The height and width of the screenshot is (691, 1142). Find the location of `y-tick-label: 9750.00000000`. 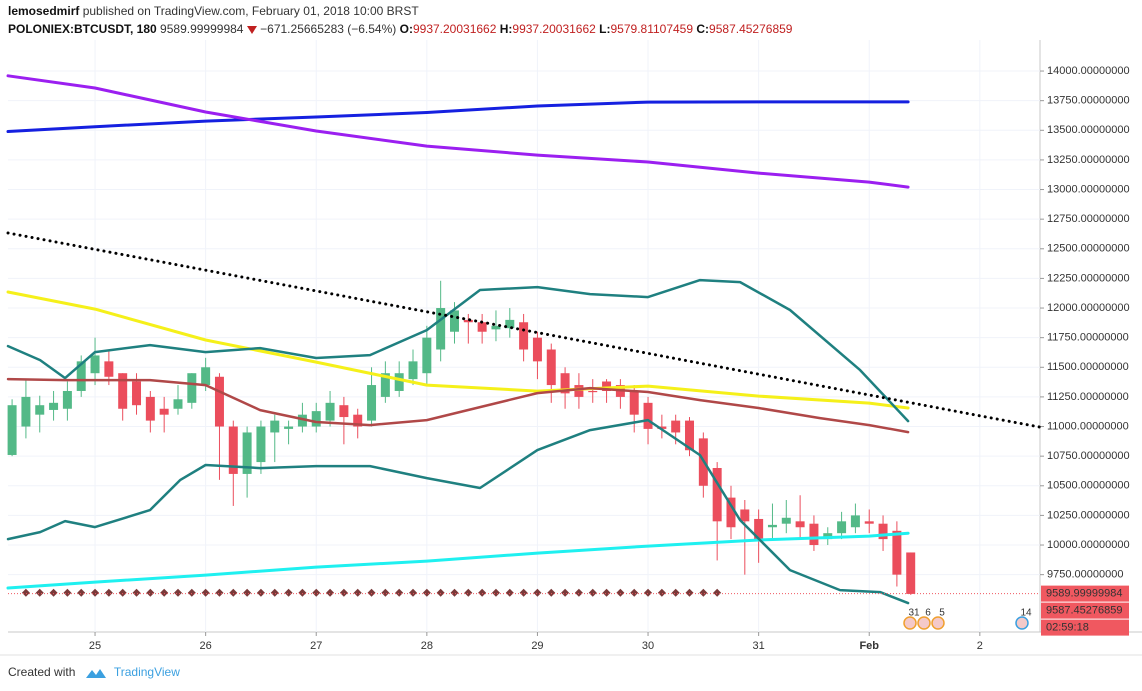

y-tick-label: 9750.00000000 is located at coordinates (1085, 575).